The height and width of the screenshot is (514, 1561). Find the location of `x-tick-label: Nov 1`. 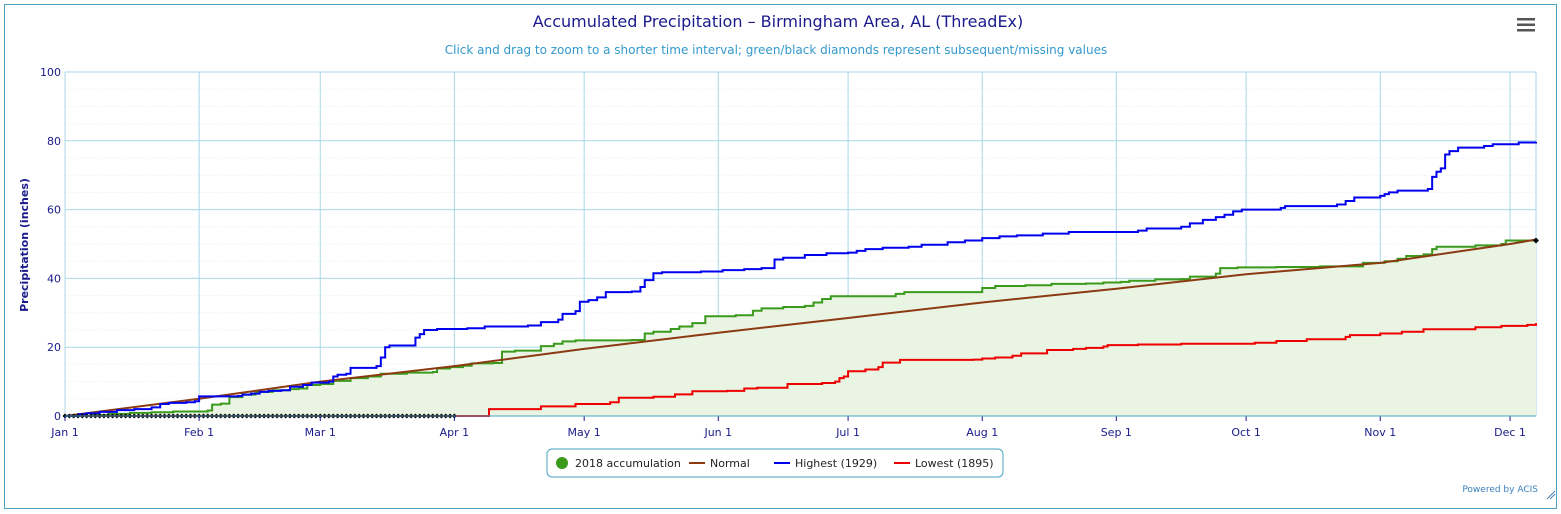

x-tick-label: Nov 1 is located at coordinates (1380, 432).